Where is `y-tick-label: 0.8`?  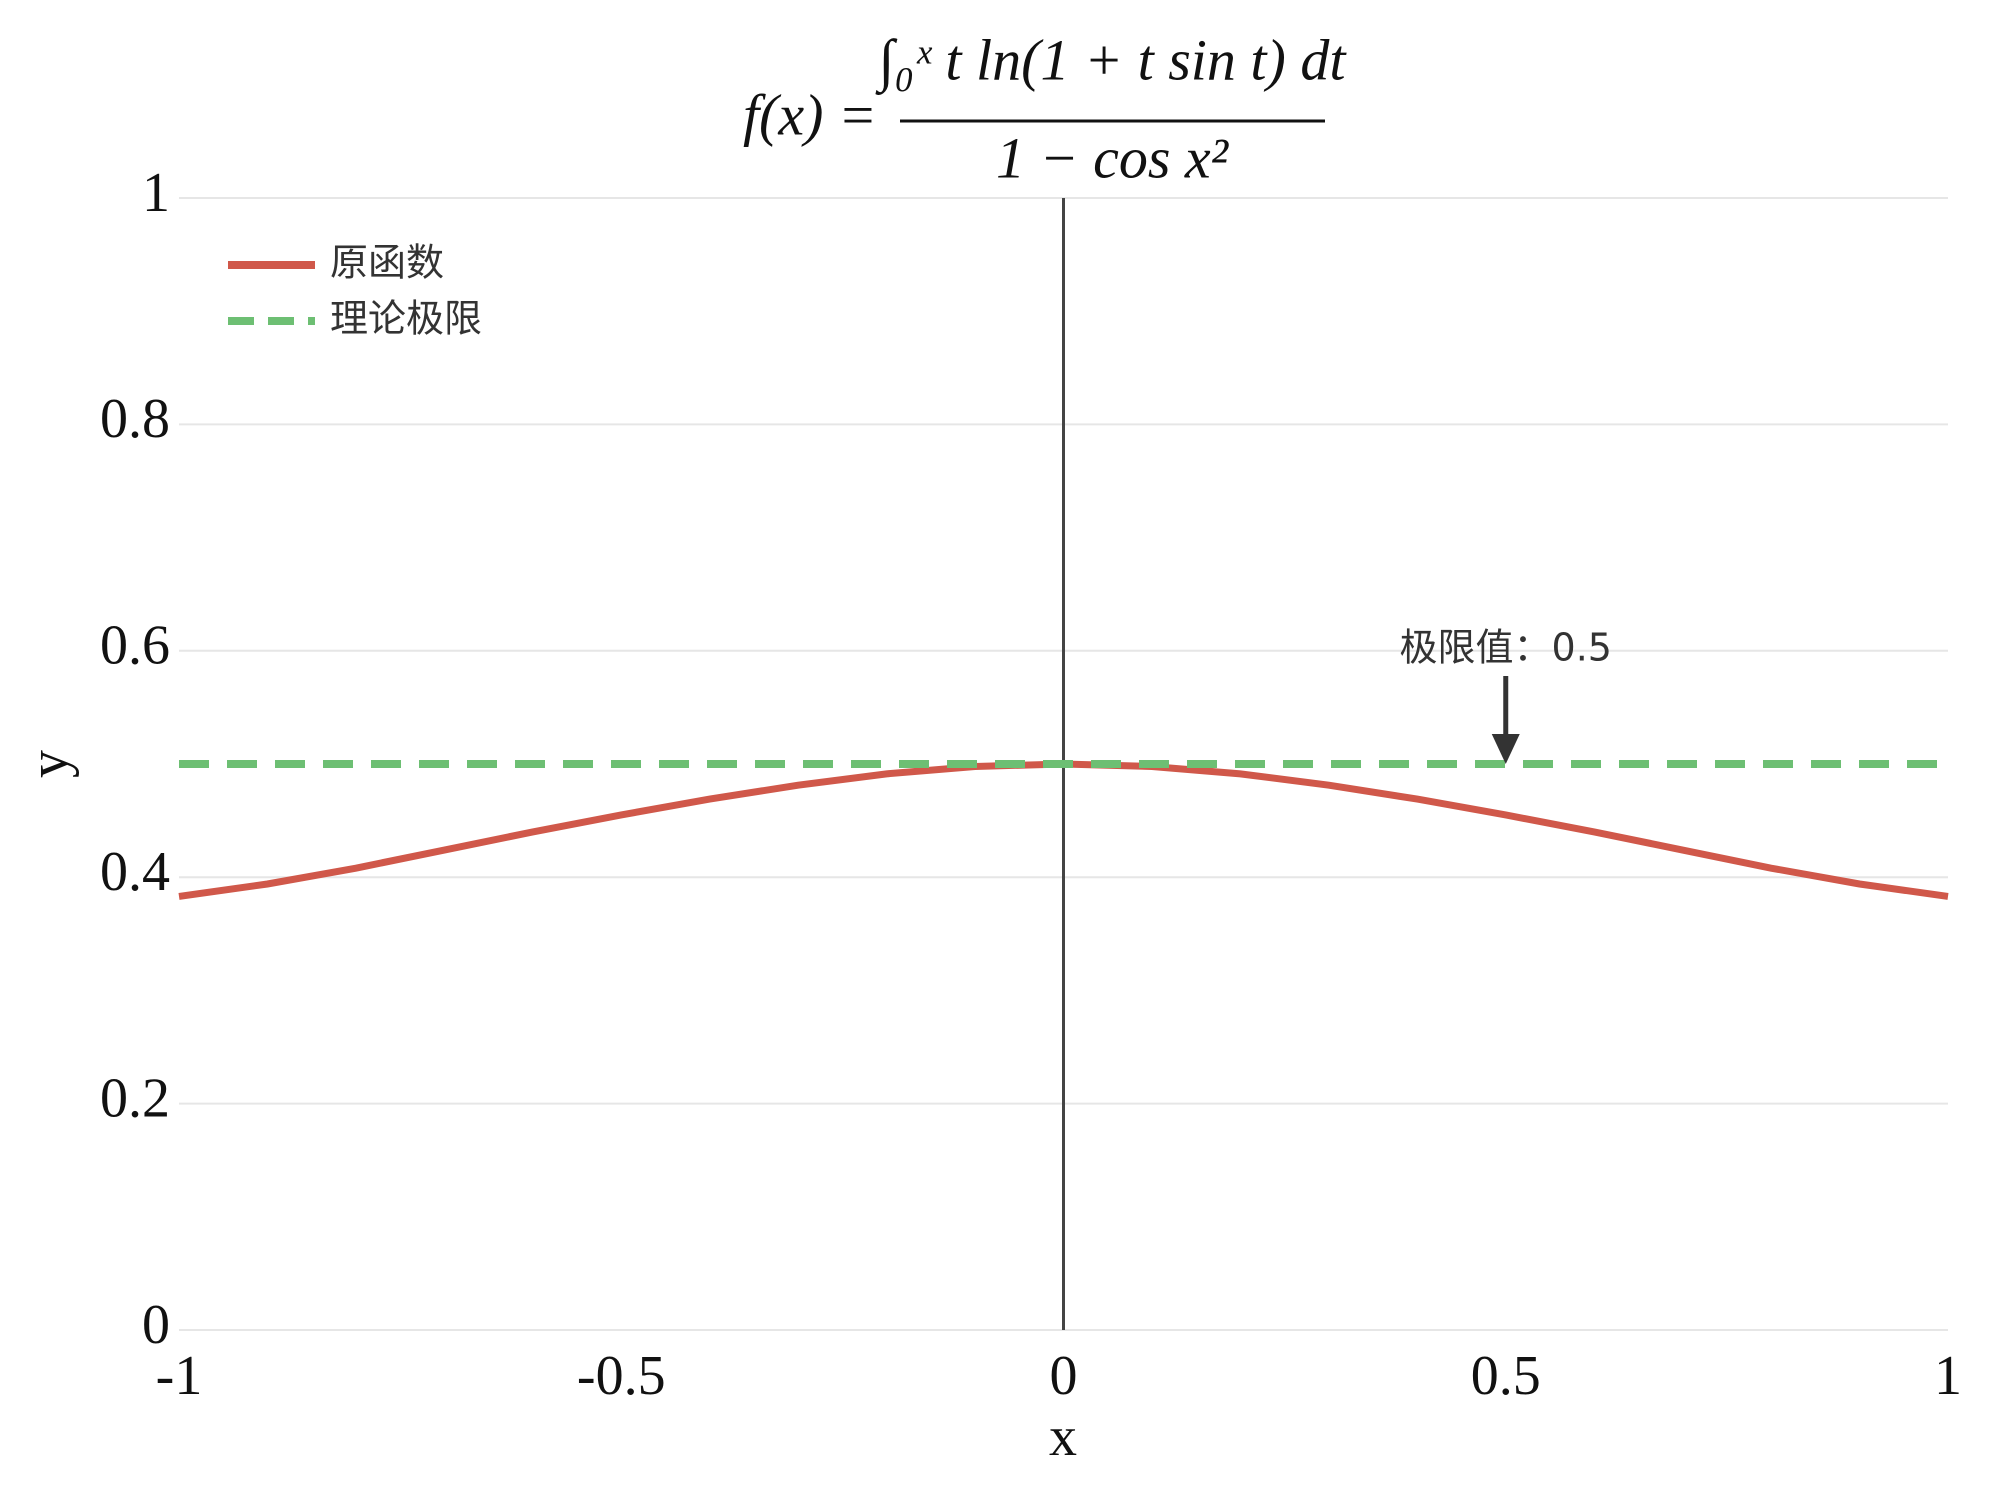 y-tick-label: 0.8 is located at coordinates (135, 419).